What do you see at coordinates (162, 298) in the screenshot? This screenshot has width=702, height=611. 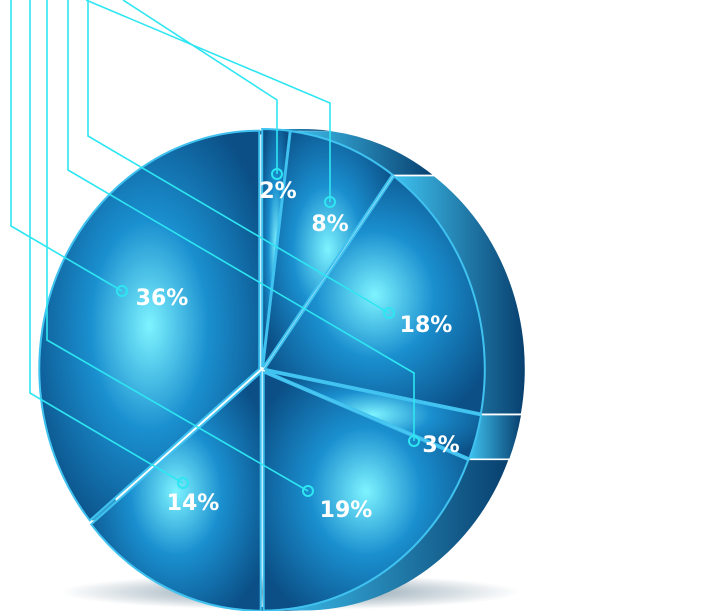 I see `slice-label: 36%` at bounding box center [162, 298].